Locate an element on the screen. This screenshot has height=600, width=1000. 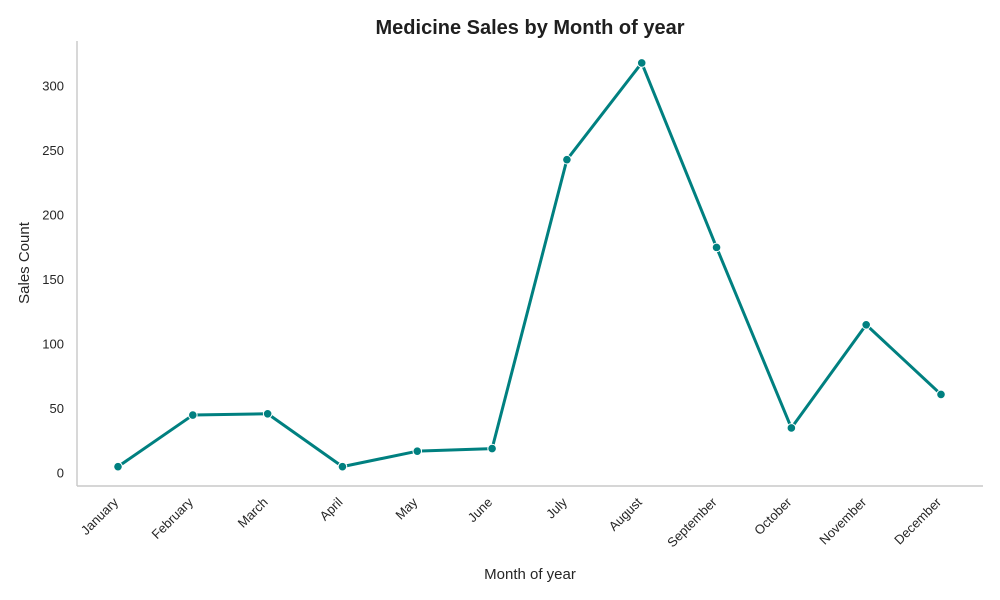
y-axis-ticks: 0 50 100 150 200 250 300 is located at coordinates (53, 280).